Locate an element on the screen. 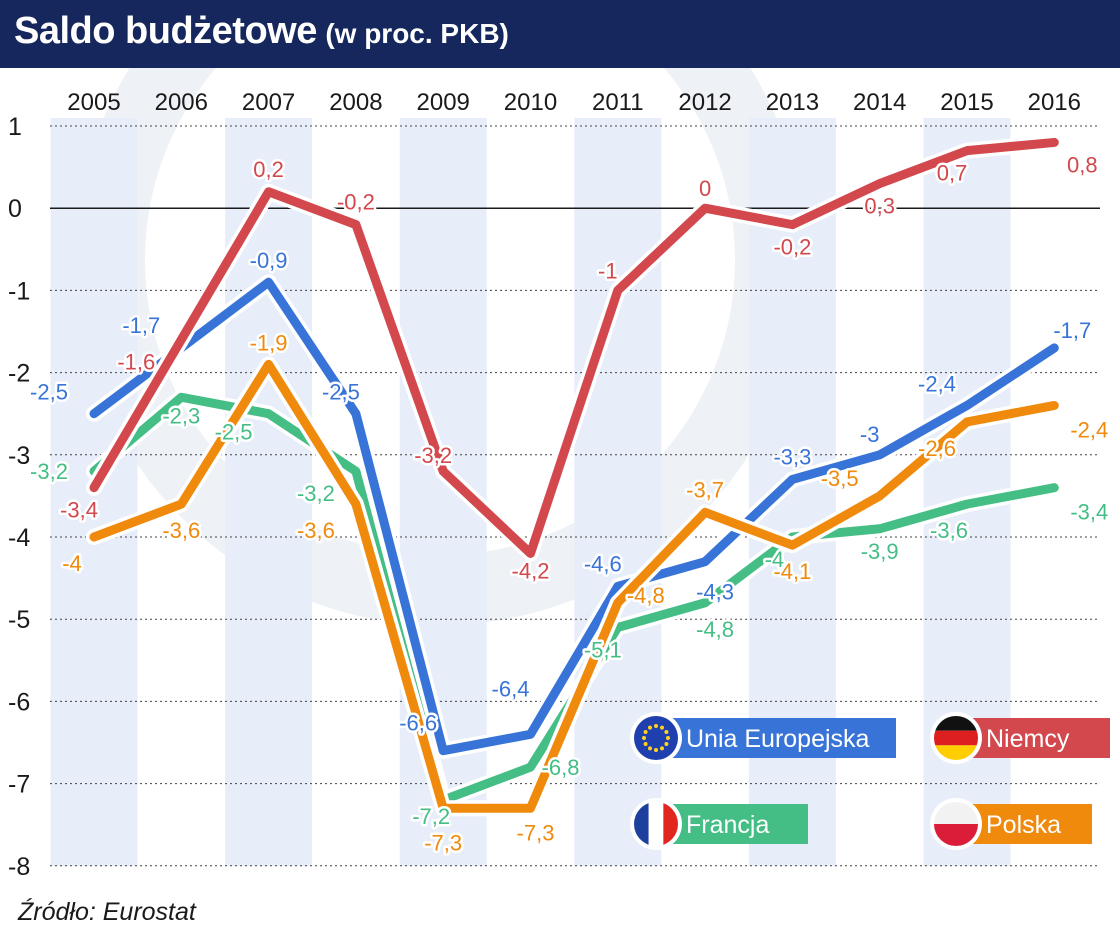 The image size is (1120, 936). x-tick-label: 2014 is located at coordinates (879, 102).